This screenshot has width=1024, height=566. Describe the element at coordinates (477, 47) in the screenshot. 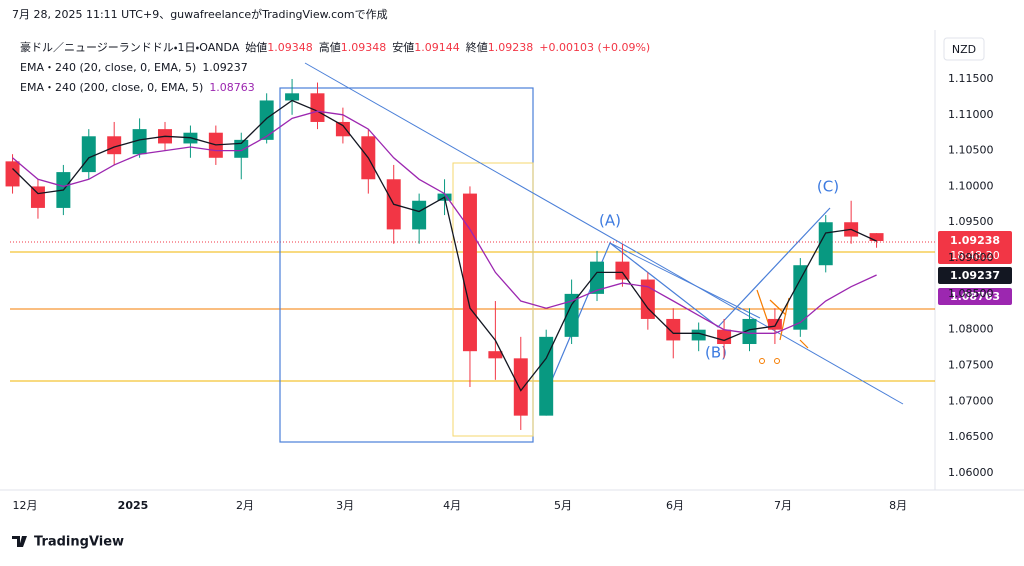

I see `ohlc-label: 終値` at that location.